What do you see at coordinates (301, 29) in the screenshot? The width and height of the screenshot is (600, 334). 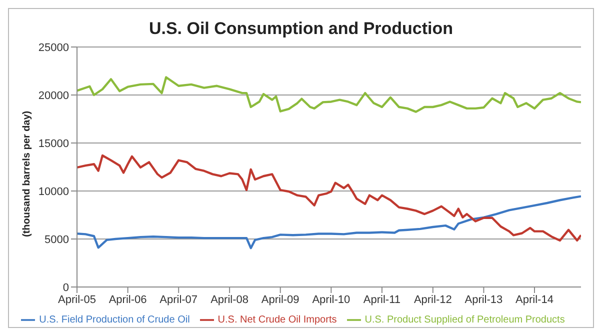 I see `chart-title: U.S. Oil Consumption and Production` at bounding box center [301, 29].